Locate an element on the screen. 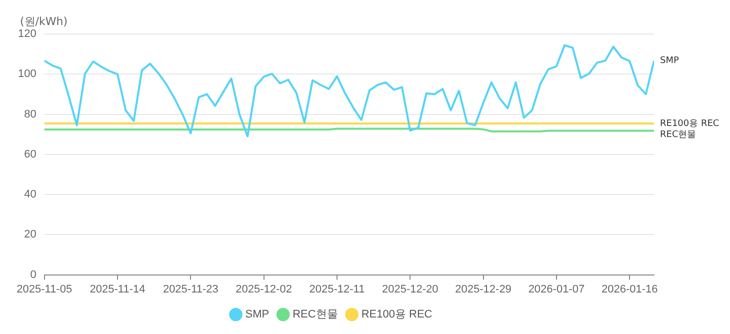  legend-label: REC현물 is located at coordinates (315, 314).